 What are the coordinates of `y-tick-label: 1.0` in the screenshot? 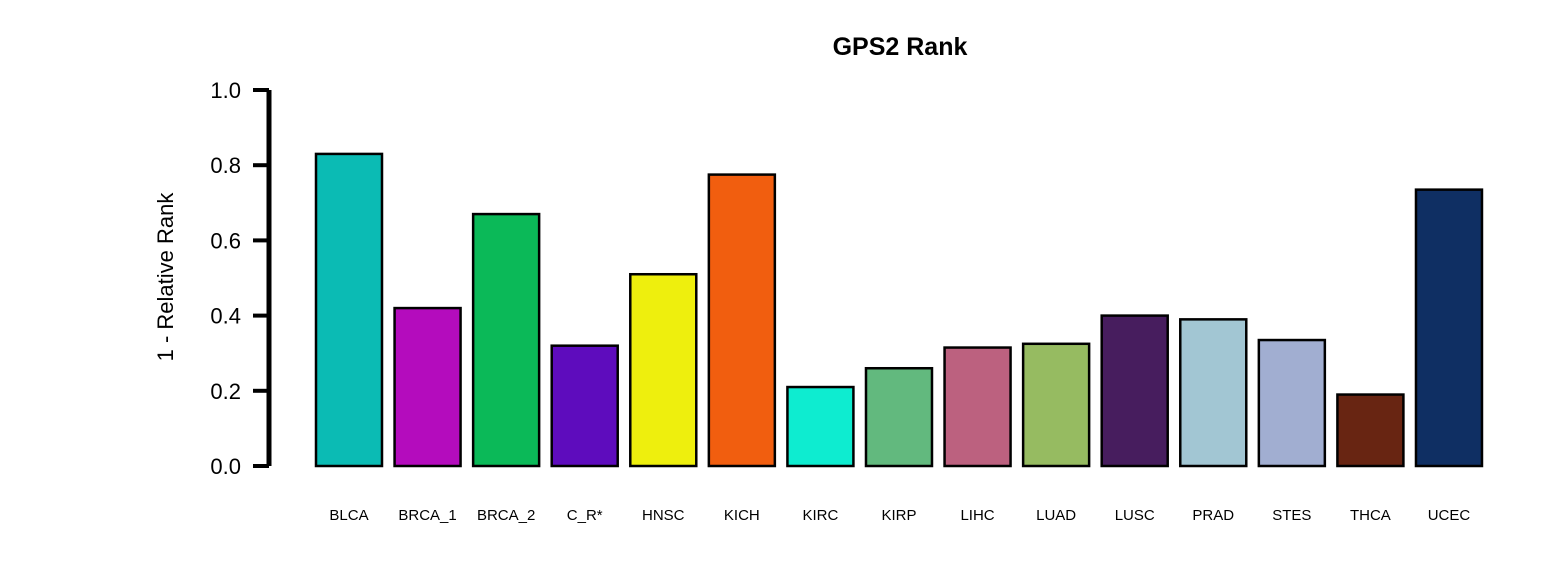 It's located at (225, 90).